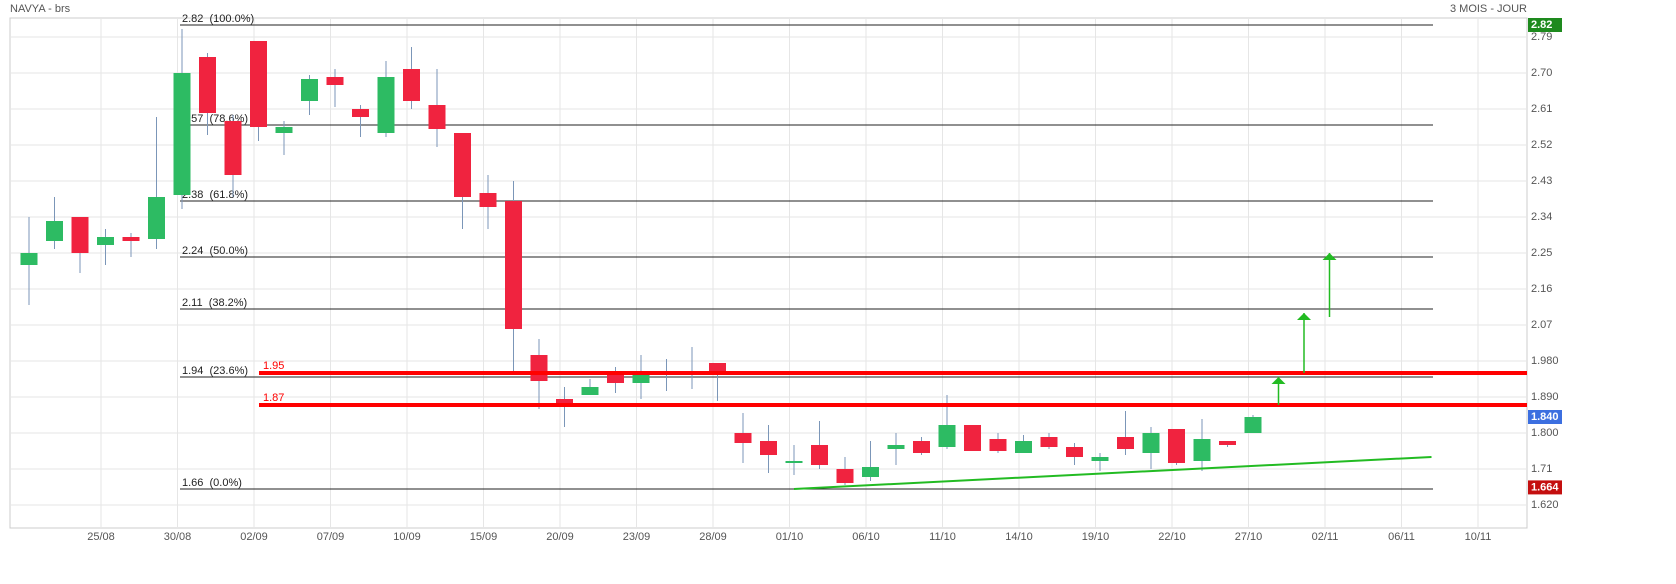 Image resolution: width=1676 pixels, height=584 pixels. I want to click on y-tick-label: 2.07, so click(1541, 325).